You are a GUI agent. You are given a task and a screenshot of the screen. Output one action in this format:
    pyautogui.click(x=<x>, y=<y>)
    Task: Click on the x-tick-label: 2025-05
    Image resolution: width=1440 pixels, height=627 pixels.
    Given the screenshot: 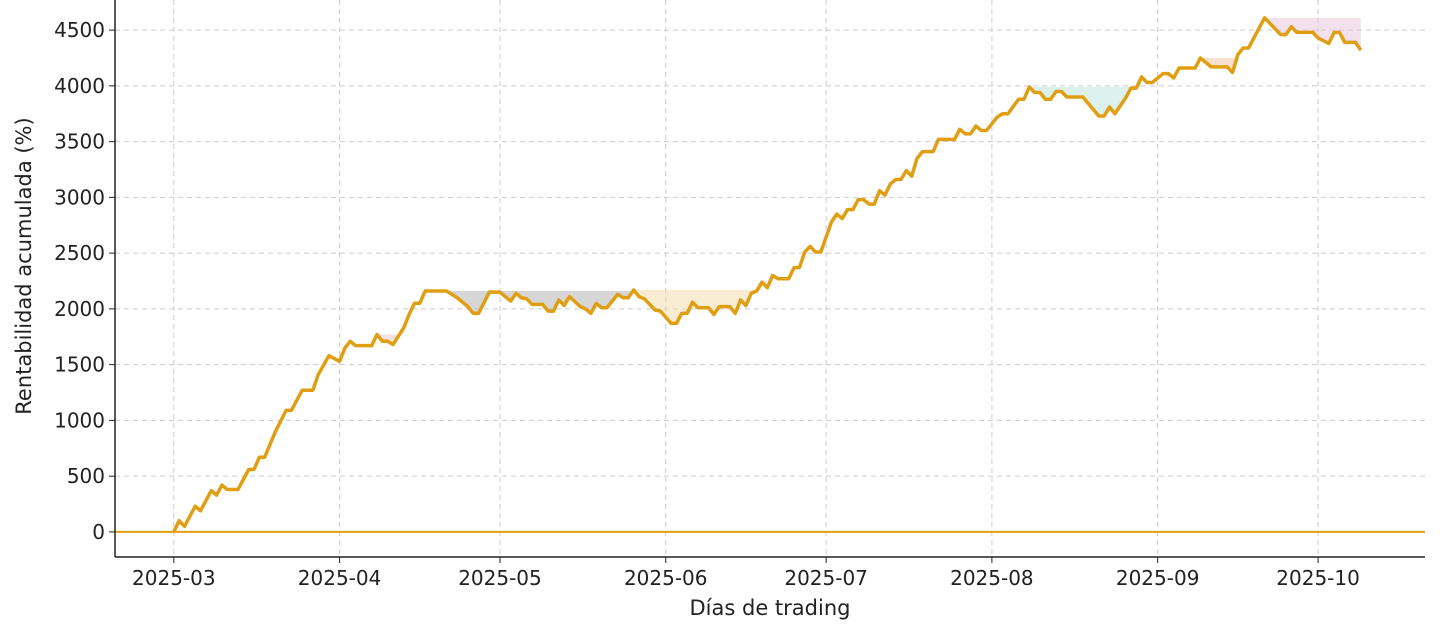 What is the action you would take?
    pyautogui.click(x=500, y=578)
    